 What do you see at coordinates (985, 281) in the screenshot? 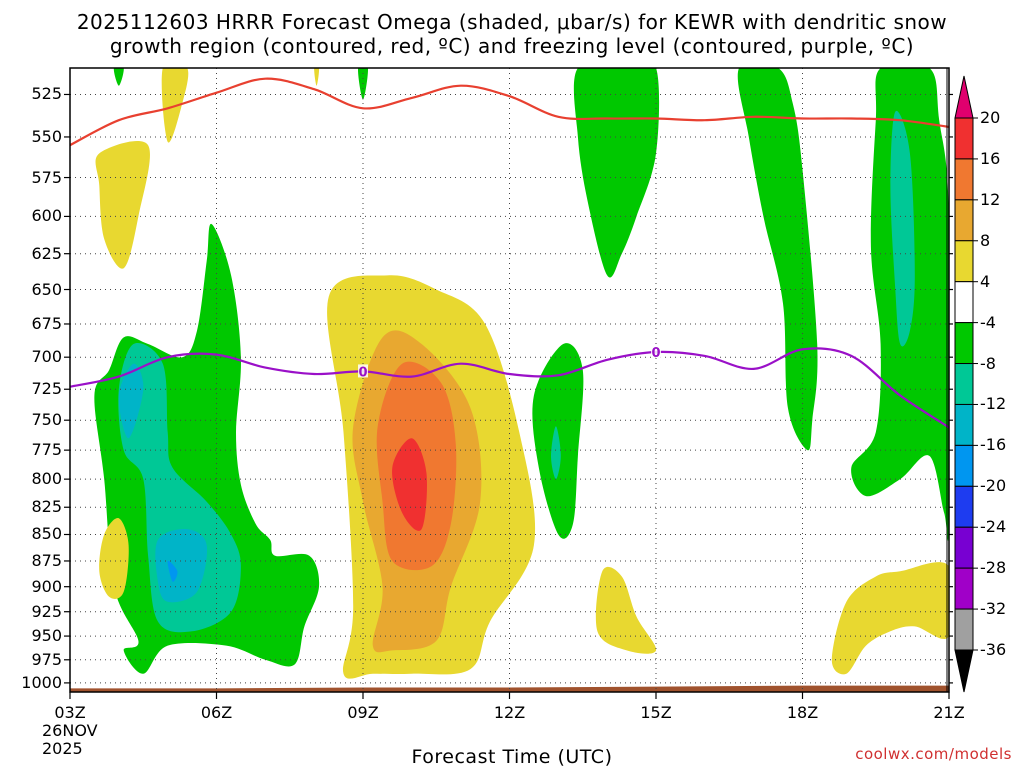
I see `colorbar-label: 4` at bounding box center [985, 281].